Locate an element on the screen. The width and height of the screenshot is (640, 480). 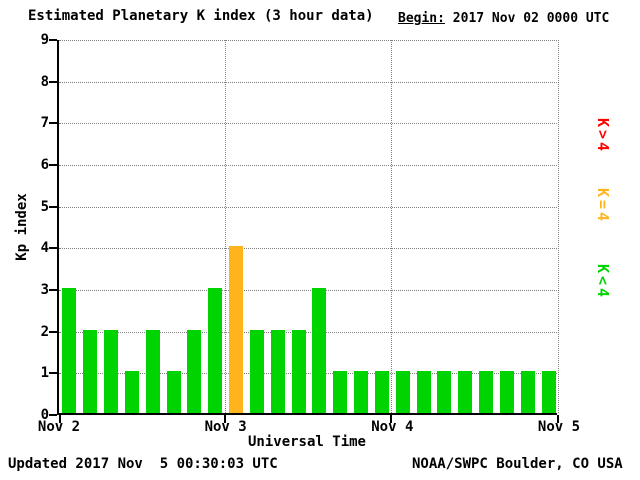
source-attribution: NOAA/SWPC Boulder, CO USA is located at coordinates (517, 464).